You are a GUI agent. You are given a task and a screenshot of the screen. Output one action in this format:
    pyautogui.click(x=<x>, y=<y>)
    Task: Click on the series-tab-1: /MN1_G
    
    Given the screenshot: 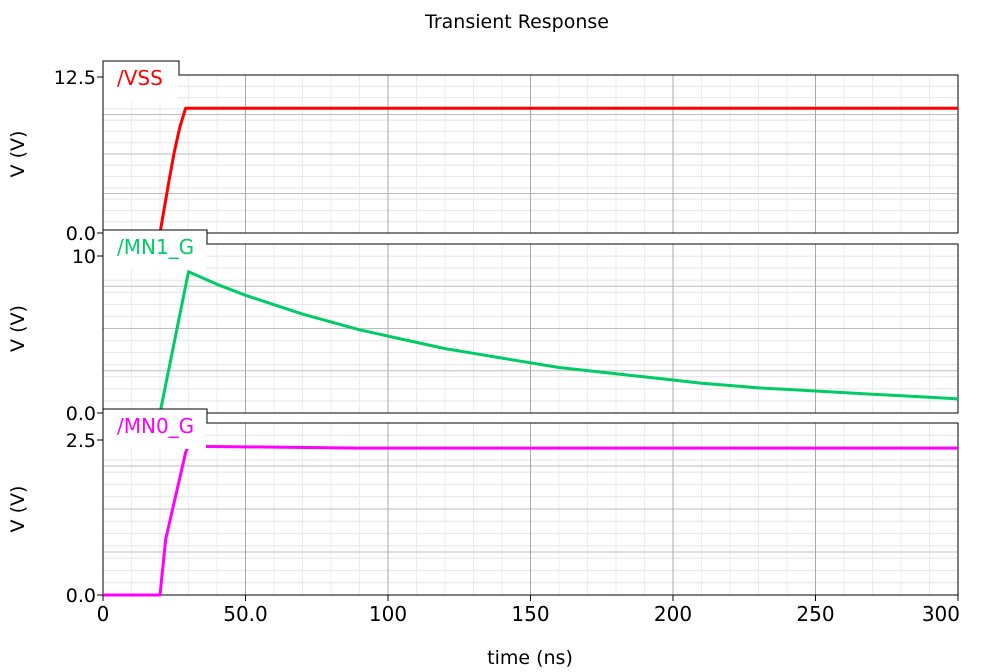 What is the action you would take?
    pyautogui.click(x=155, y=249)
    